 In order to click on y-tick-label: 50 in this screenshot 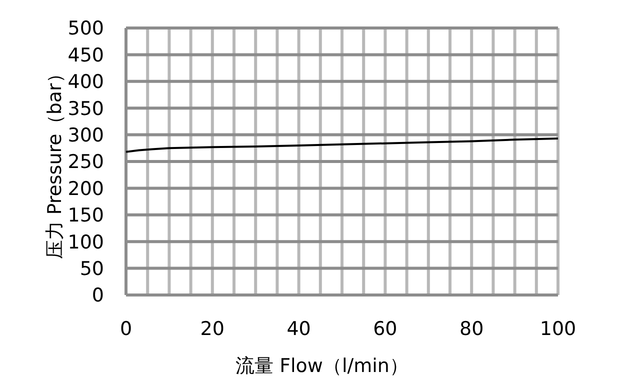, I will do `click(92, 269)`.